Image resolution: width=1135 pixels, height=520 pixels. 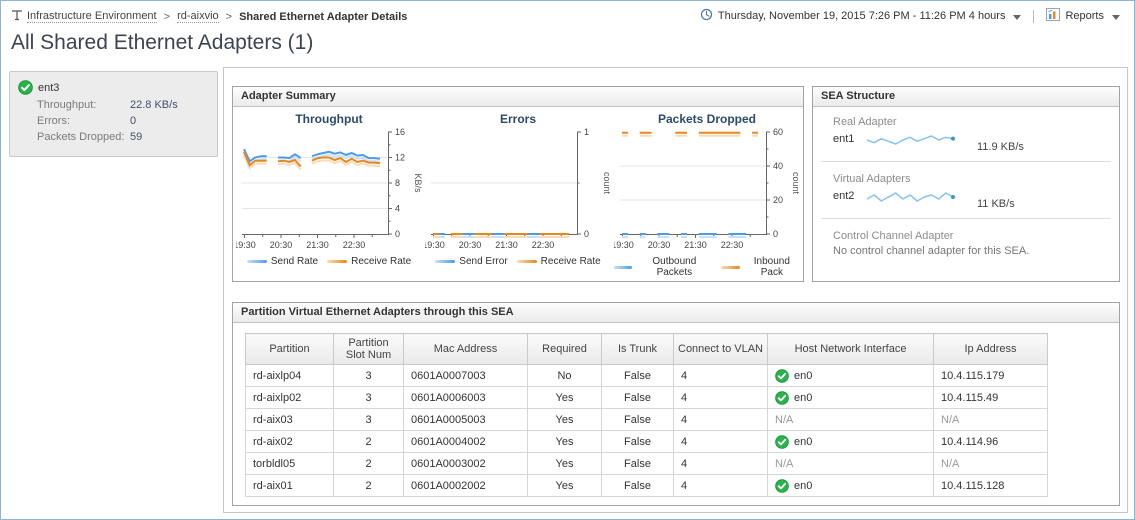 I want to click on col-partition: Partition, so click(x=289, y=349).